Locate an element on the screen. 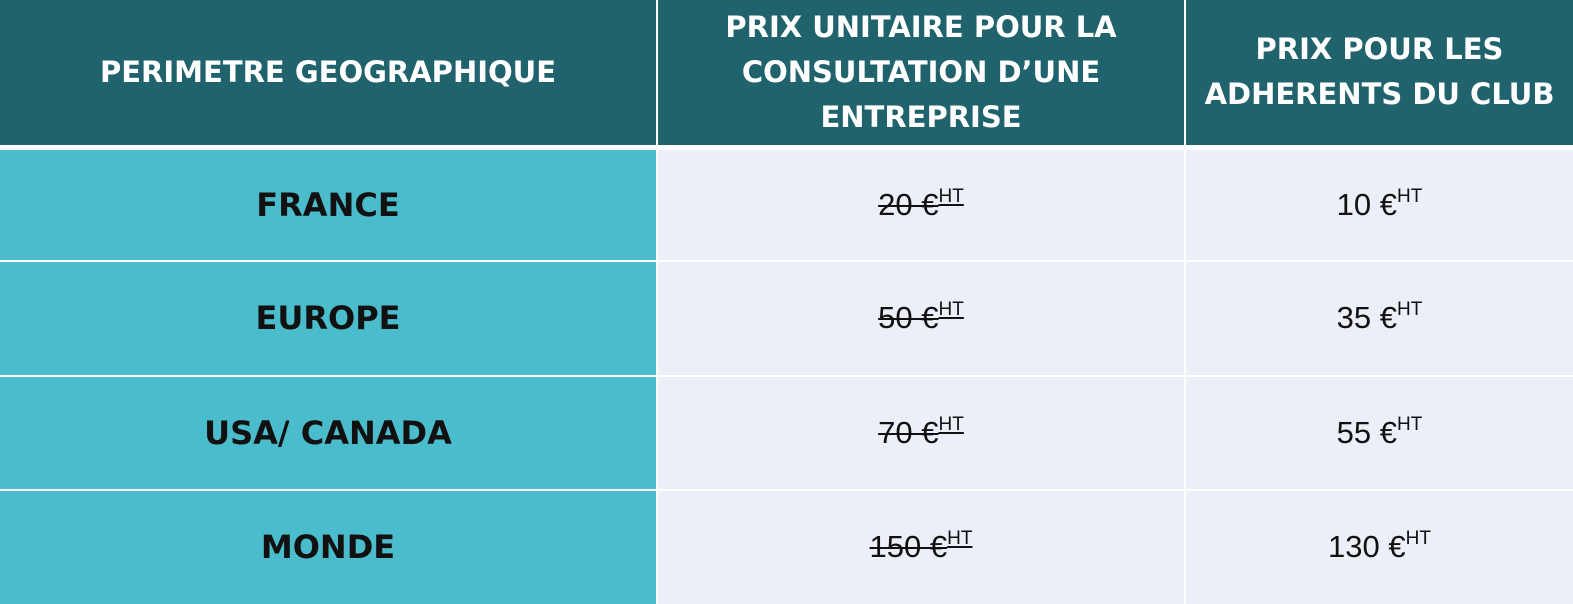 Image resolution: width=1573 pixels, height=604 pixels. header-geographic-scope: PERIMETRE GEOGRAPHIQUE is located at coordinates (328, 75).